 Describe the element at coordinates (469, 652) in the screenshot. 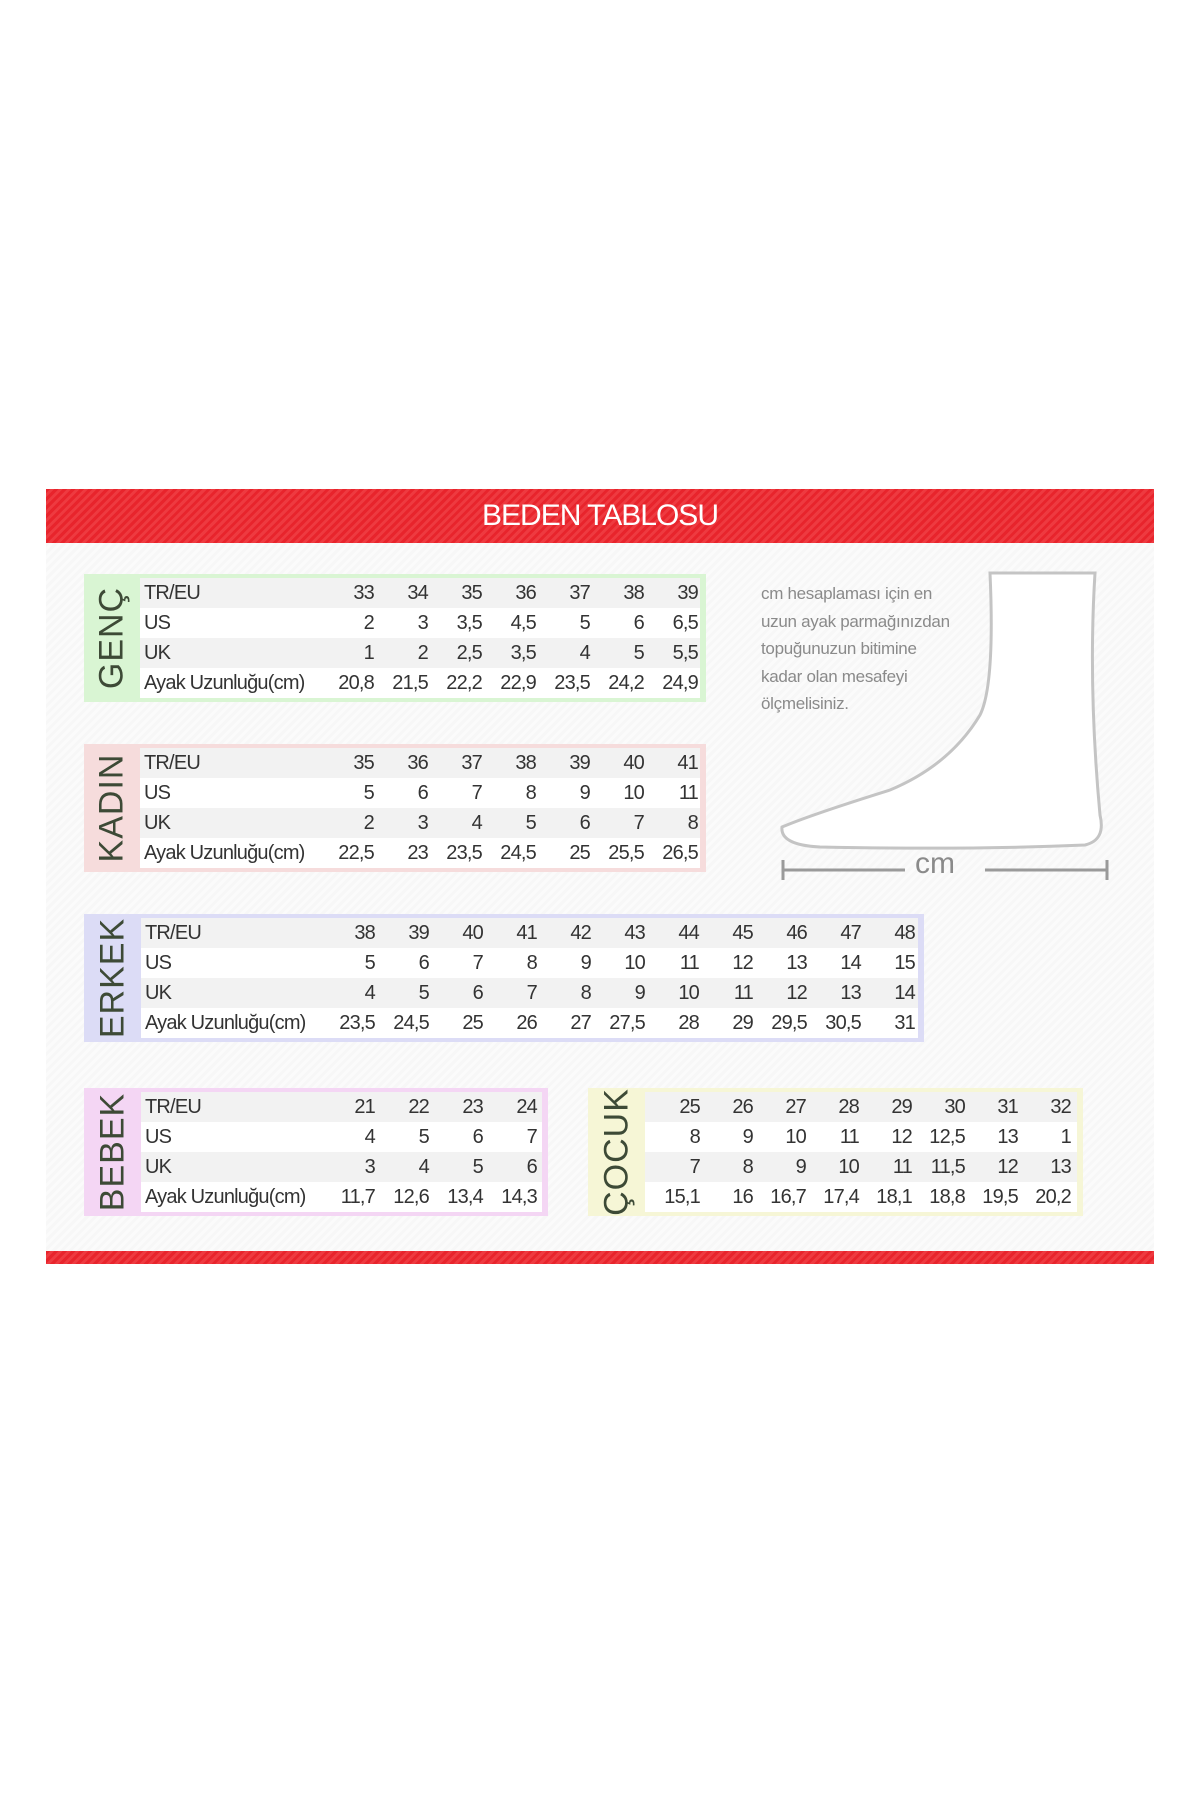

I see `size-cell: 2,5` at that location.